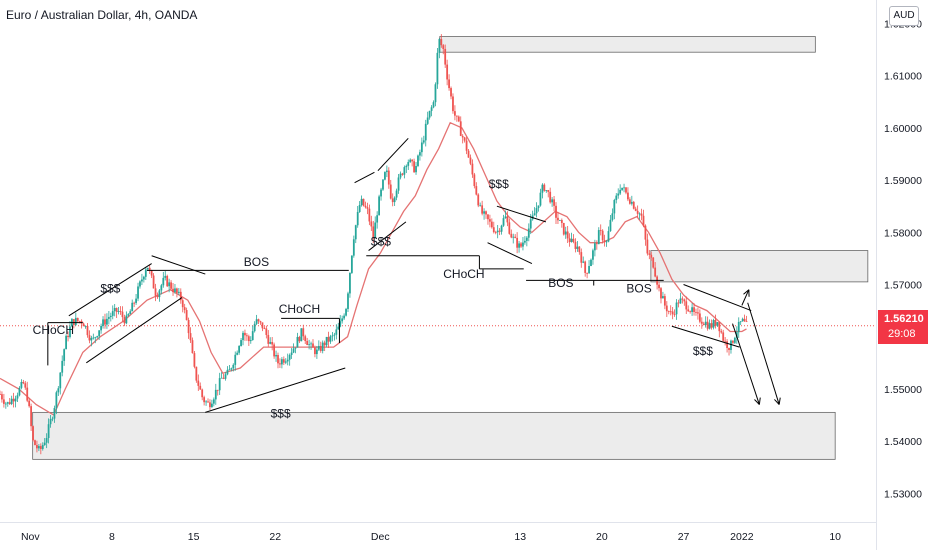 Image resolution: width=932 pixels, height=550 pixels. I want to click on annotation-label: CHoCH, so click(53, 330).